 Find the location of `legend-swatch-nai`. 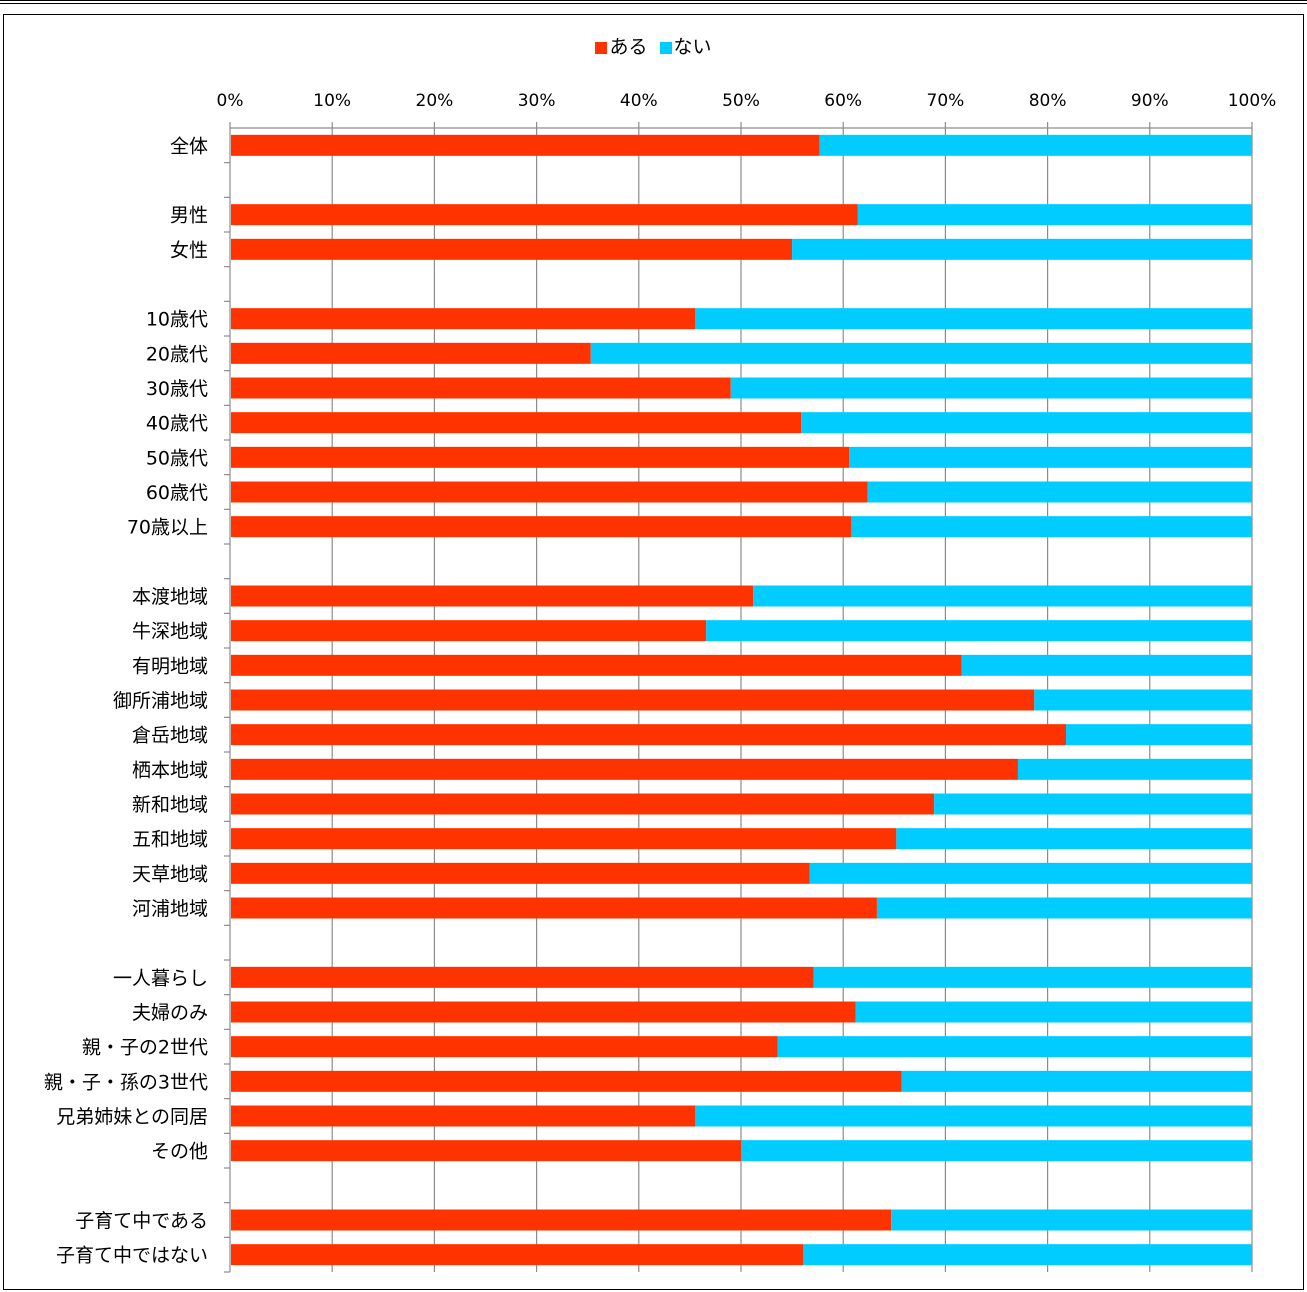

legend-swatch-nai is located at coordinates (665, 48).